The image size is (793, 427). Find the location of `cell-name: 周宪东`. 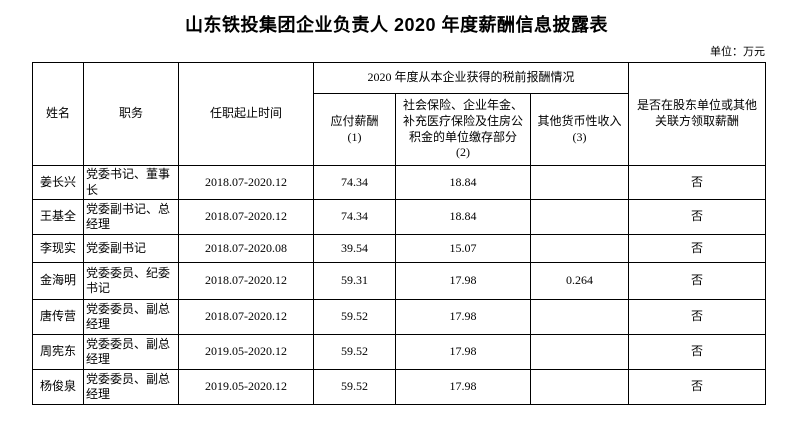

cell-name: 周宪东 is located at coordinates (58, 352).